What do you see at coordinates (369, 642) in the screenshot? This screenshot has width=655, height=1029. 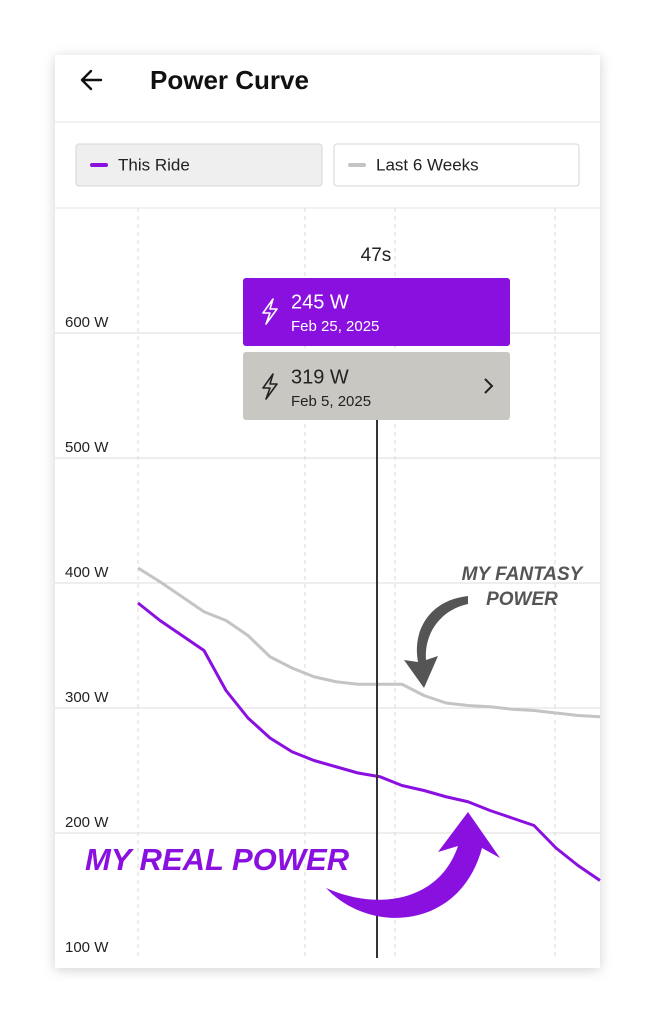 I see `series-line` at bounding box center [369, 642].